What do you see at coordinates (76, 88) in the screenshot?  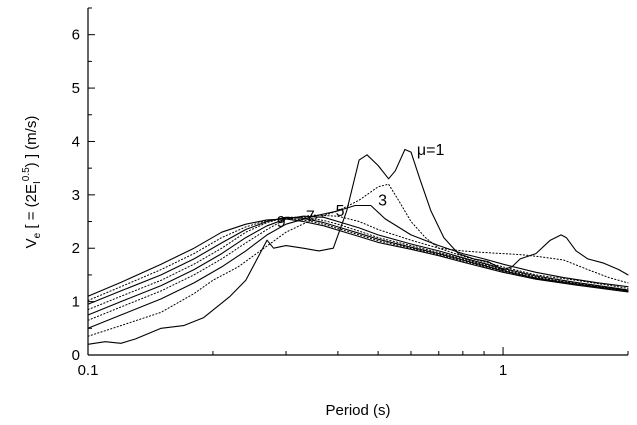 I see `y-tick-label: 5` at bounding box center [76, 88].